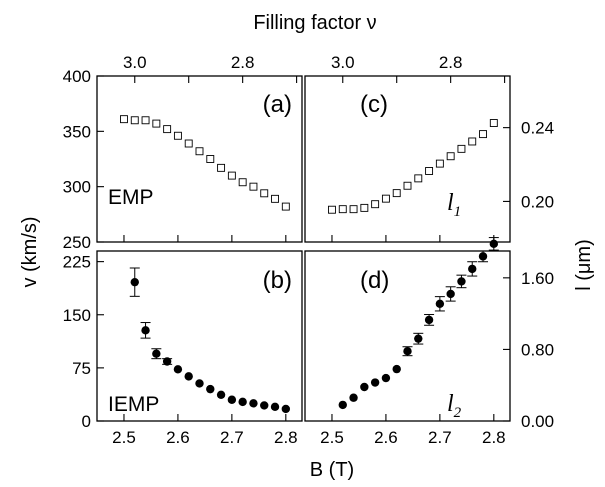 The width and height of the screenshot is (605, 487). I want to click on panel-annotation: l1, so click(454, 205).